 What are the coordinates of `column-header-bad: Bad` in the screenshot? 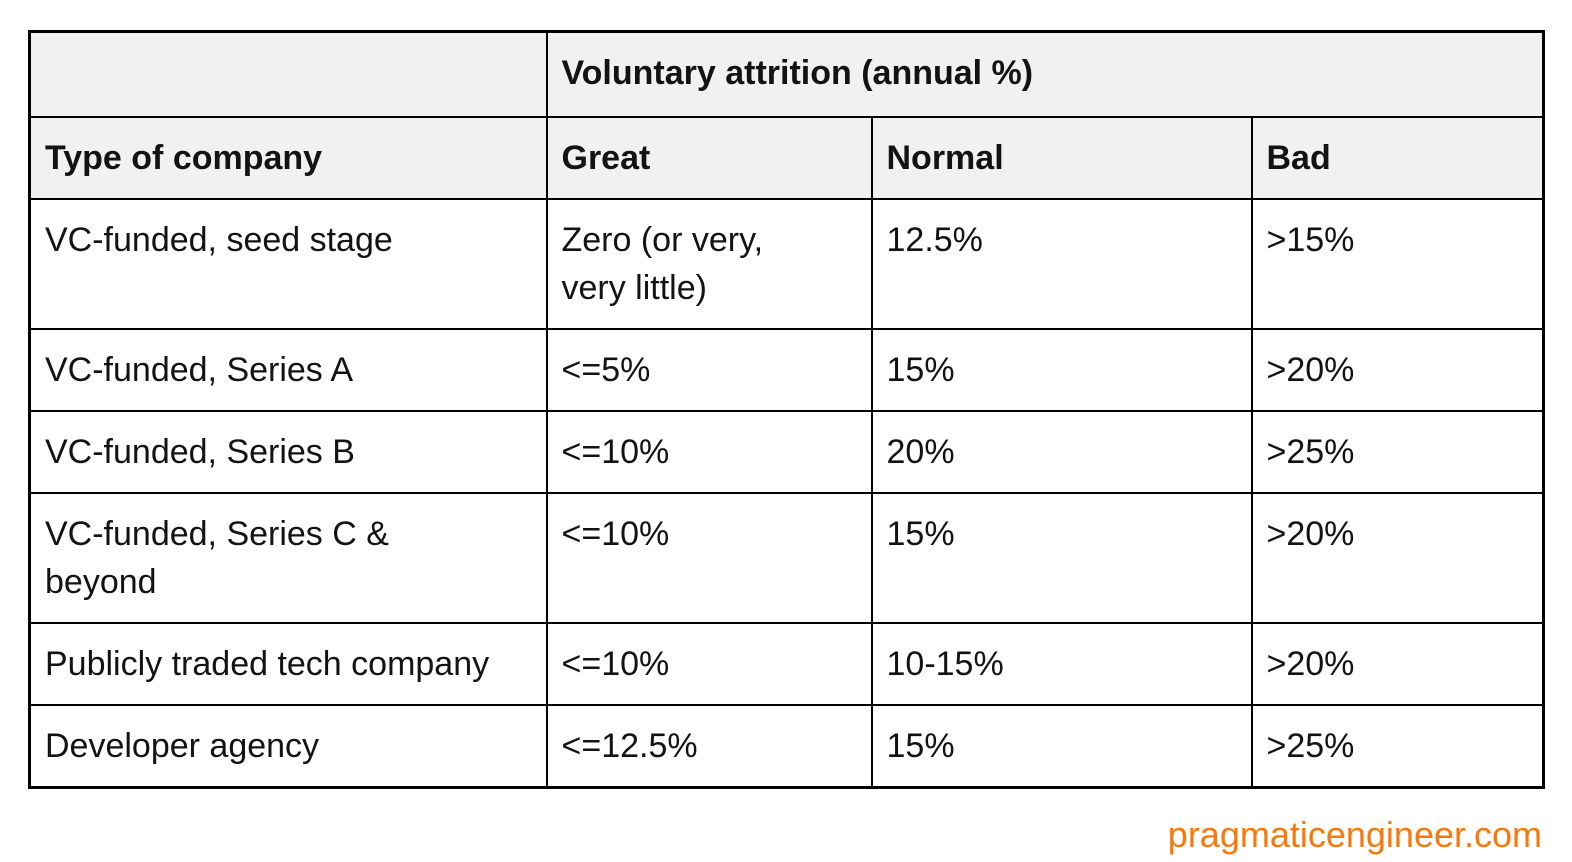 It's located at (1397, 157).